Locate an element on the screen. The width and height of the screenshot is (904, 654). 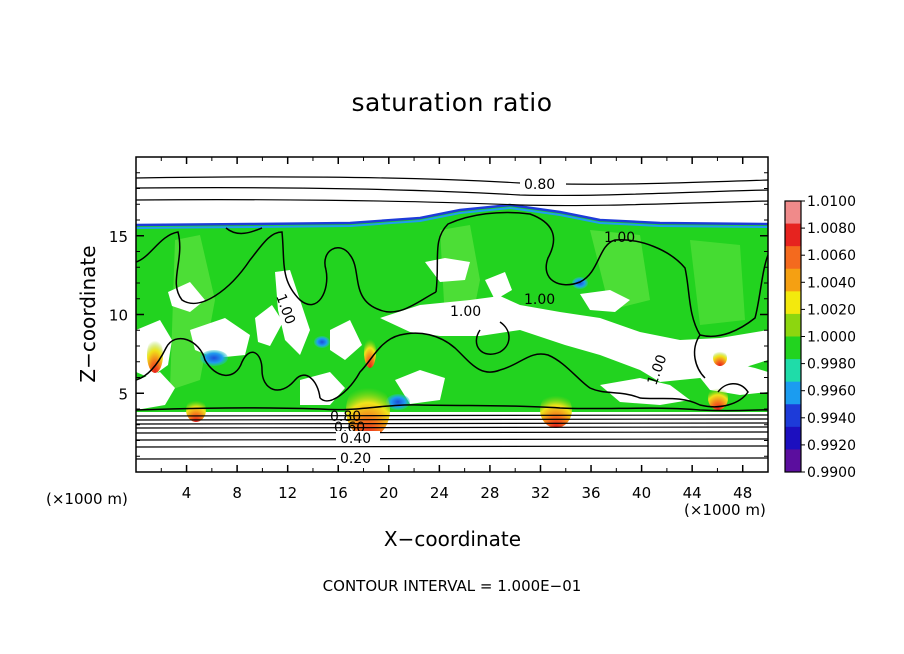
cloud-top-edge is located at coordinates (452, 215).